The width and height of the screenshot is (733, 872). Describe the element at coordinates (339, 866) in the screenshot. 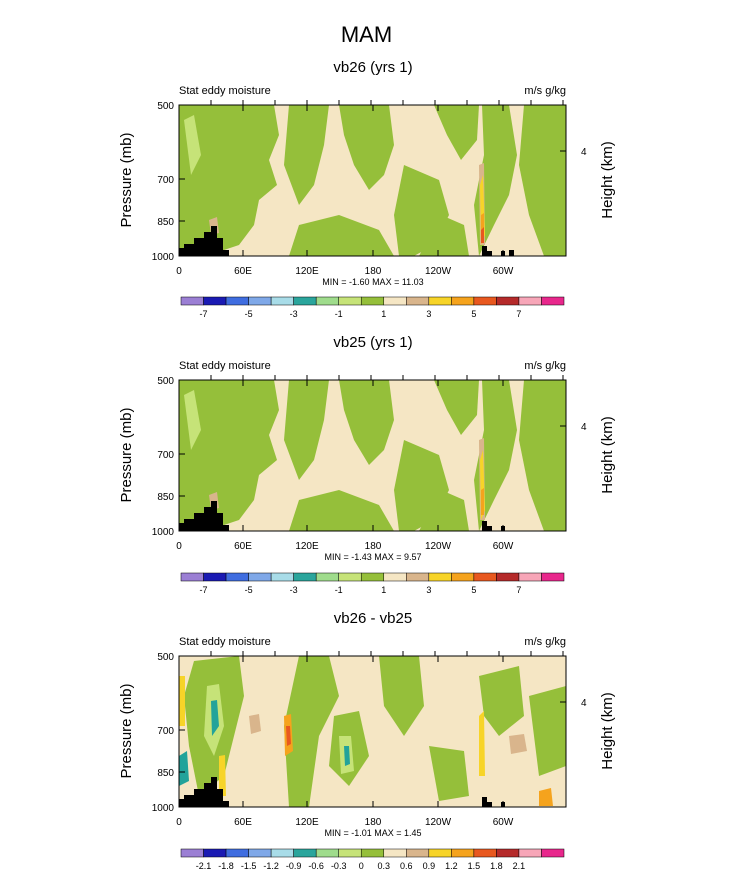

I see `colorbar-label: -0.3` at that location.